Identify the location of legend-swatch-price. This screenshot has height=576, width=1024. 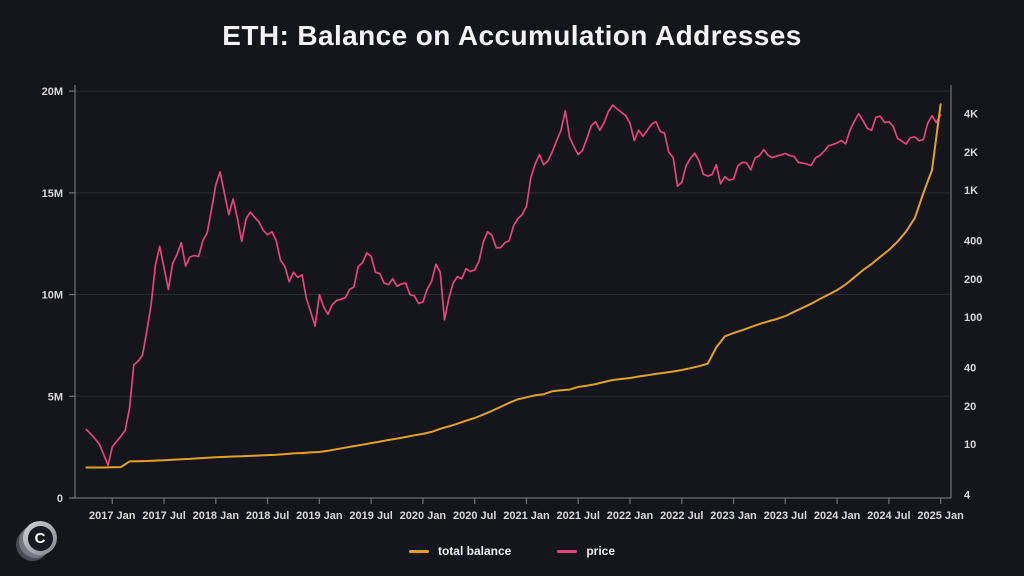
(567, 551).